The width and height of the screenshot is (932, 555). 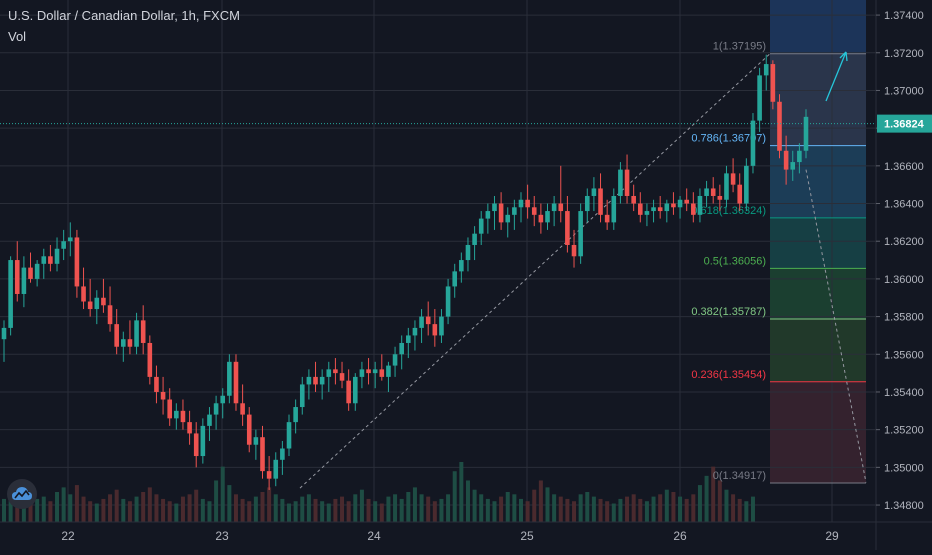 What do you see at coordinates (904, 54) in the screenshot?
I see `y-tick-label: 1.37200` at bounding box center [904, 54].